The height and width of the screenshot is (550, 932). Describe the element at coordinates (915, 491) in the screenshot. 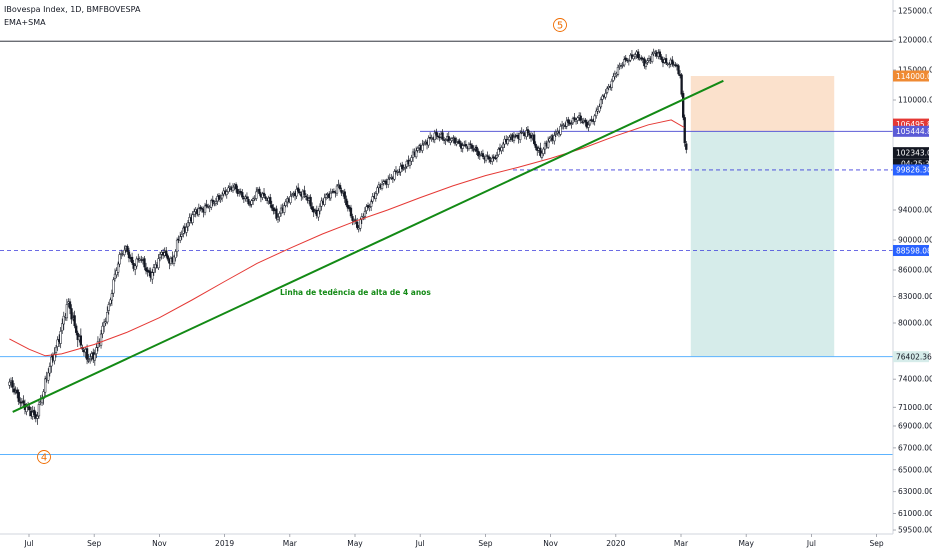

I see `y-tick-label: 63000.00` at that location.